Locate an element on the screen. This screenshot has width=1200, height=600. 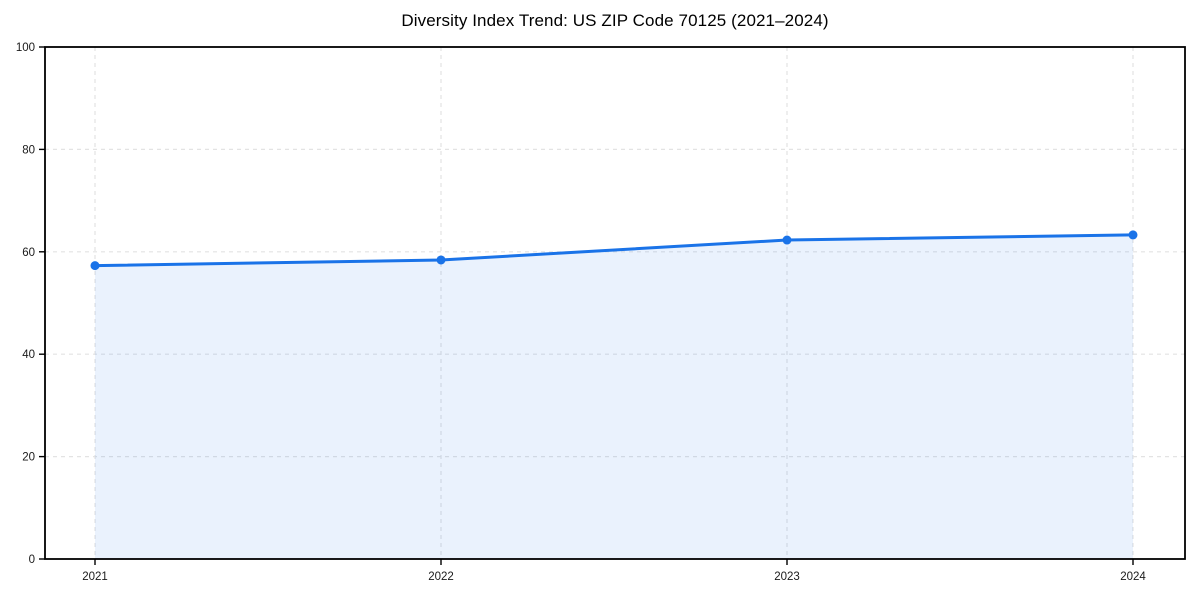
x-tick-label: 2023 is located at coordinates (787, 577).